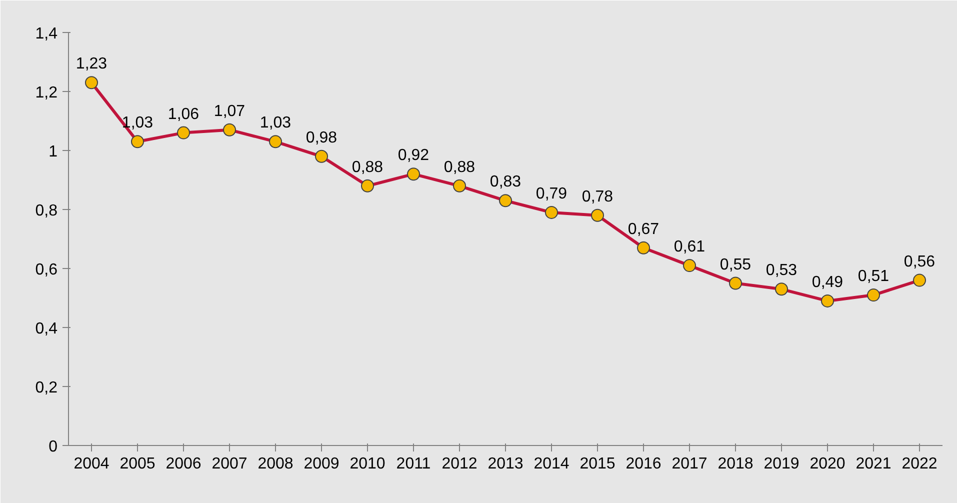 This screenshot has width=957, height=503. What do you see at coordinates (828, 464) in the screenshot?
I see `x-tick-label: 2020` at bounding box center [828, 464].